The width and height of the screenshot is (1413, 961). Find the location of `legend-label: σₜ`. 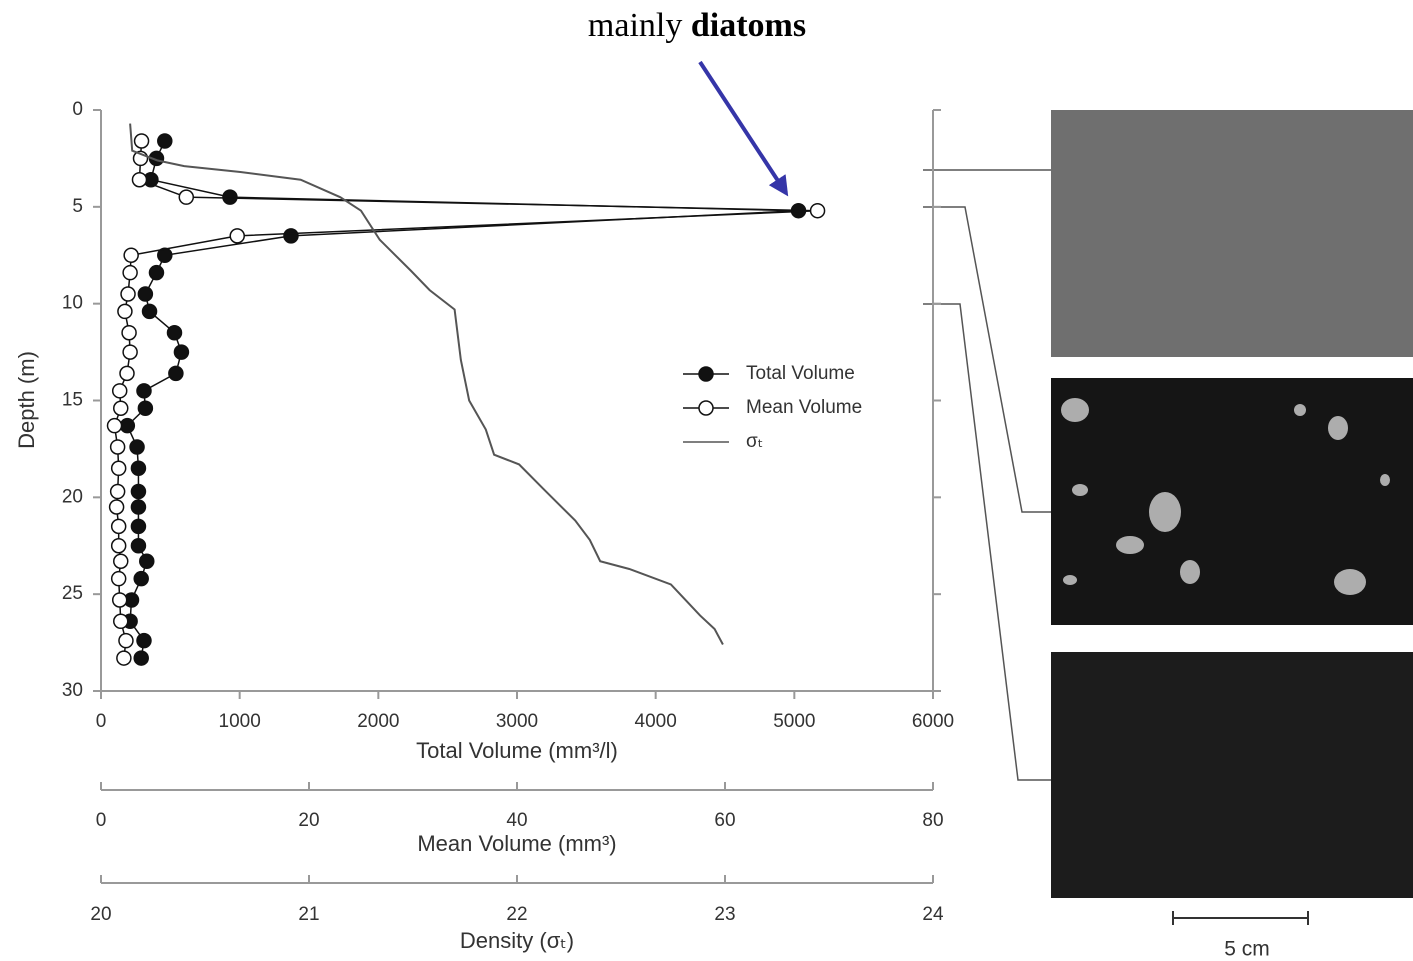

legend-label: σₜ is located at coordinates (754, 441).